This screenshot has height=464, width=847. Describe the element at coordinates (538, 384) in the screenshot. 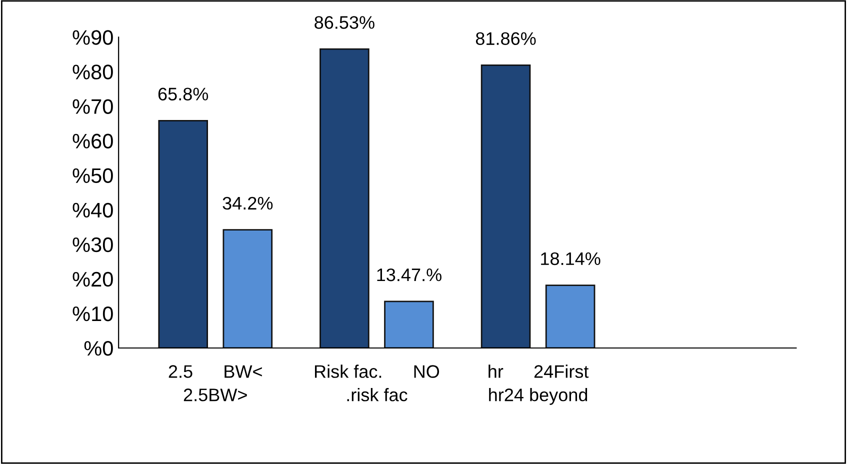

I see `x-tick-label: hr 24First hr24 beyond` at that location.